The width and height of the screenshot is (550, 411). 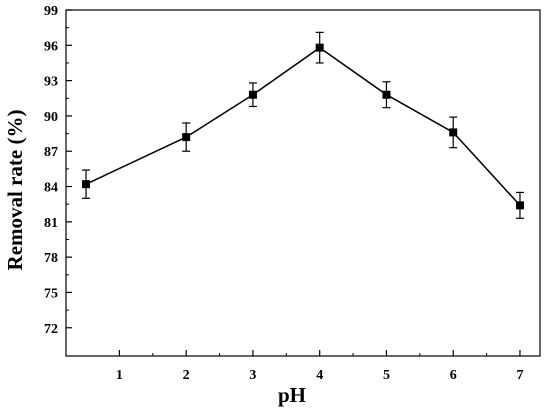 I want to click on y-axis-title: Removal rate (%), so click(x=15, y=190).